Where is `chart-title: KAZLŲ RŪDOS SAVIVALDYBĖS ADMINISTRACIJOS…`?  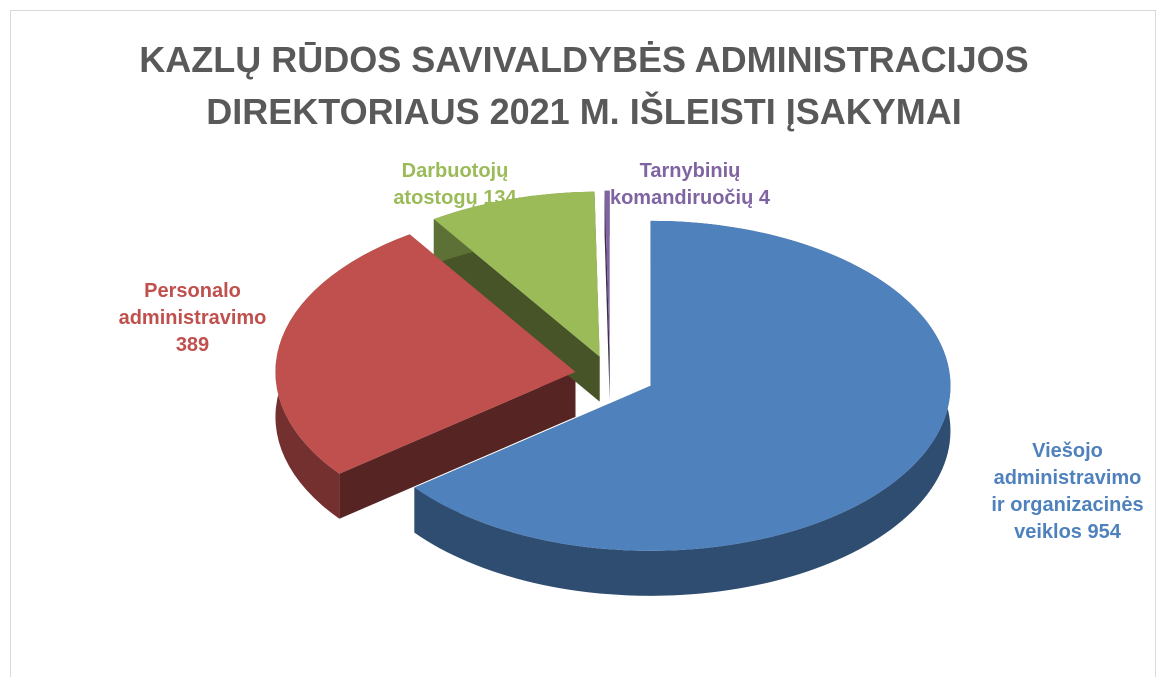
chart-title: KAZLŲ RŪDOS SAVIVALDYBĖS ADMINISTRACIJOS… is located at coordinates (584, 85).